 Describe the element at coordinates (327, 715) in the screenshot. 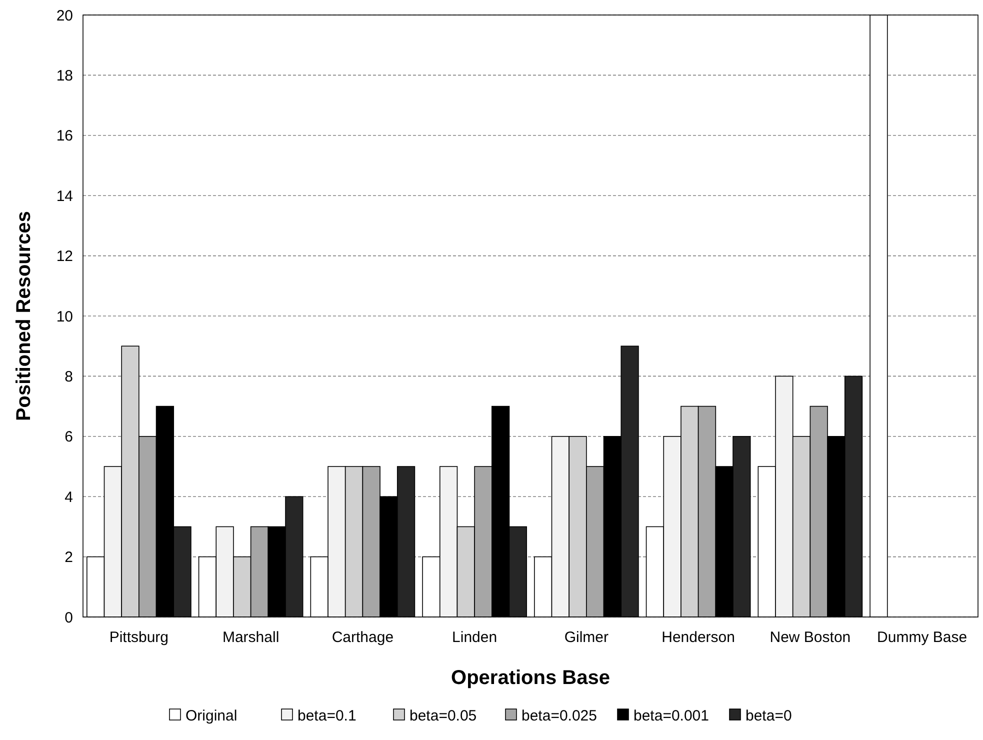

I see `legend-label: beta=0.1` at that location.